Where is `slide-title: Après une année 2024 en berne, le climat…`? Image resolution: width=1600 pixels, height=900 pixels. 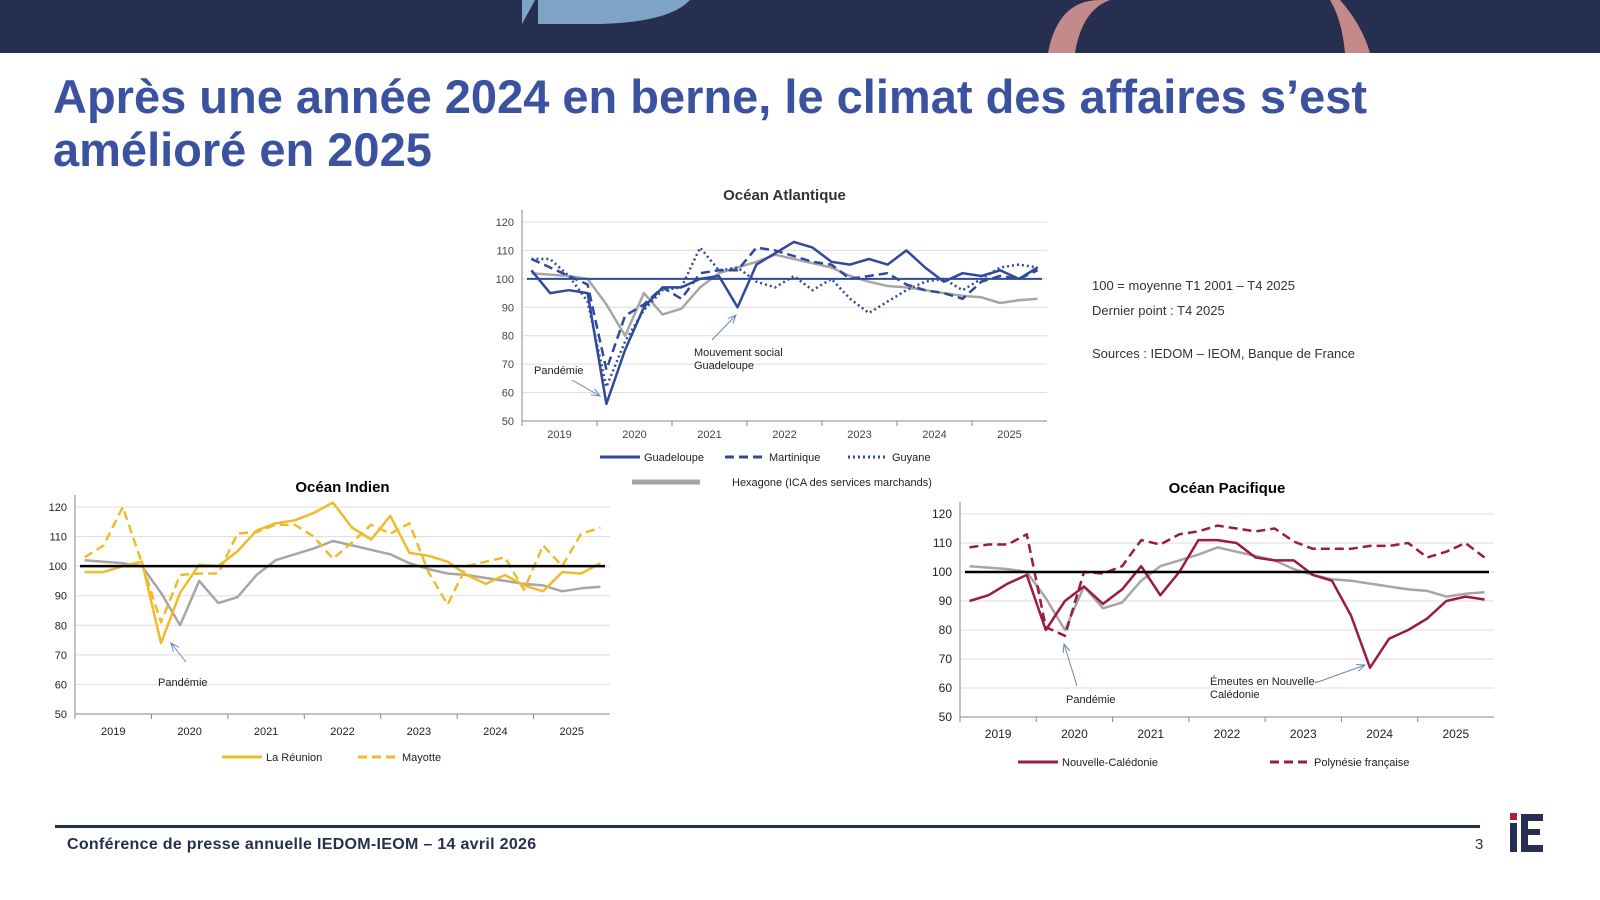 slide-title: Après une année 2024 en berne, le climat… is located at coordinates (710, 123).